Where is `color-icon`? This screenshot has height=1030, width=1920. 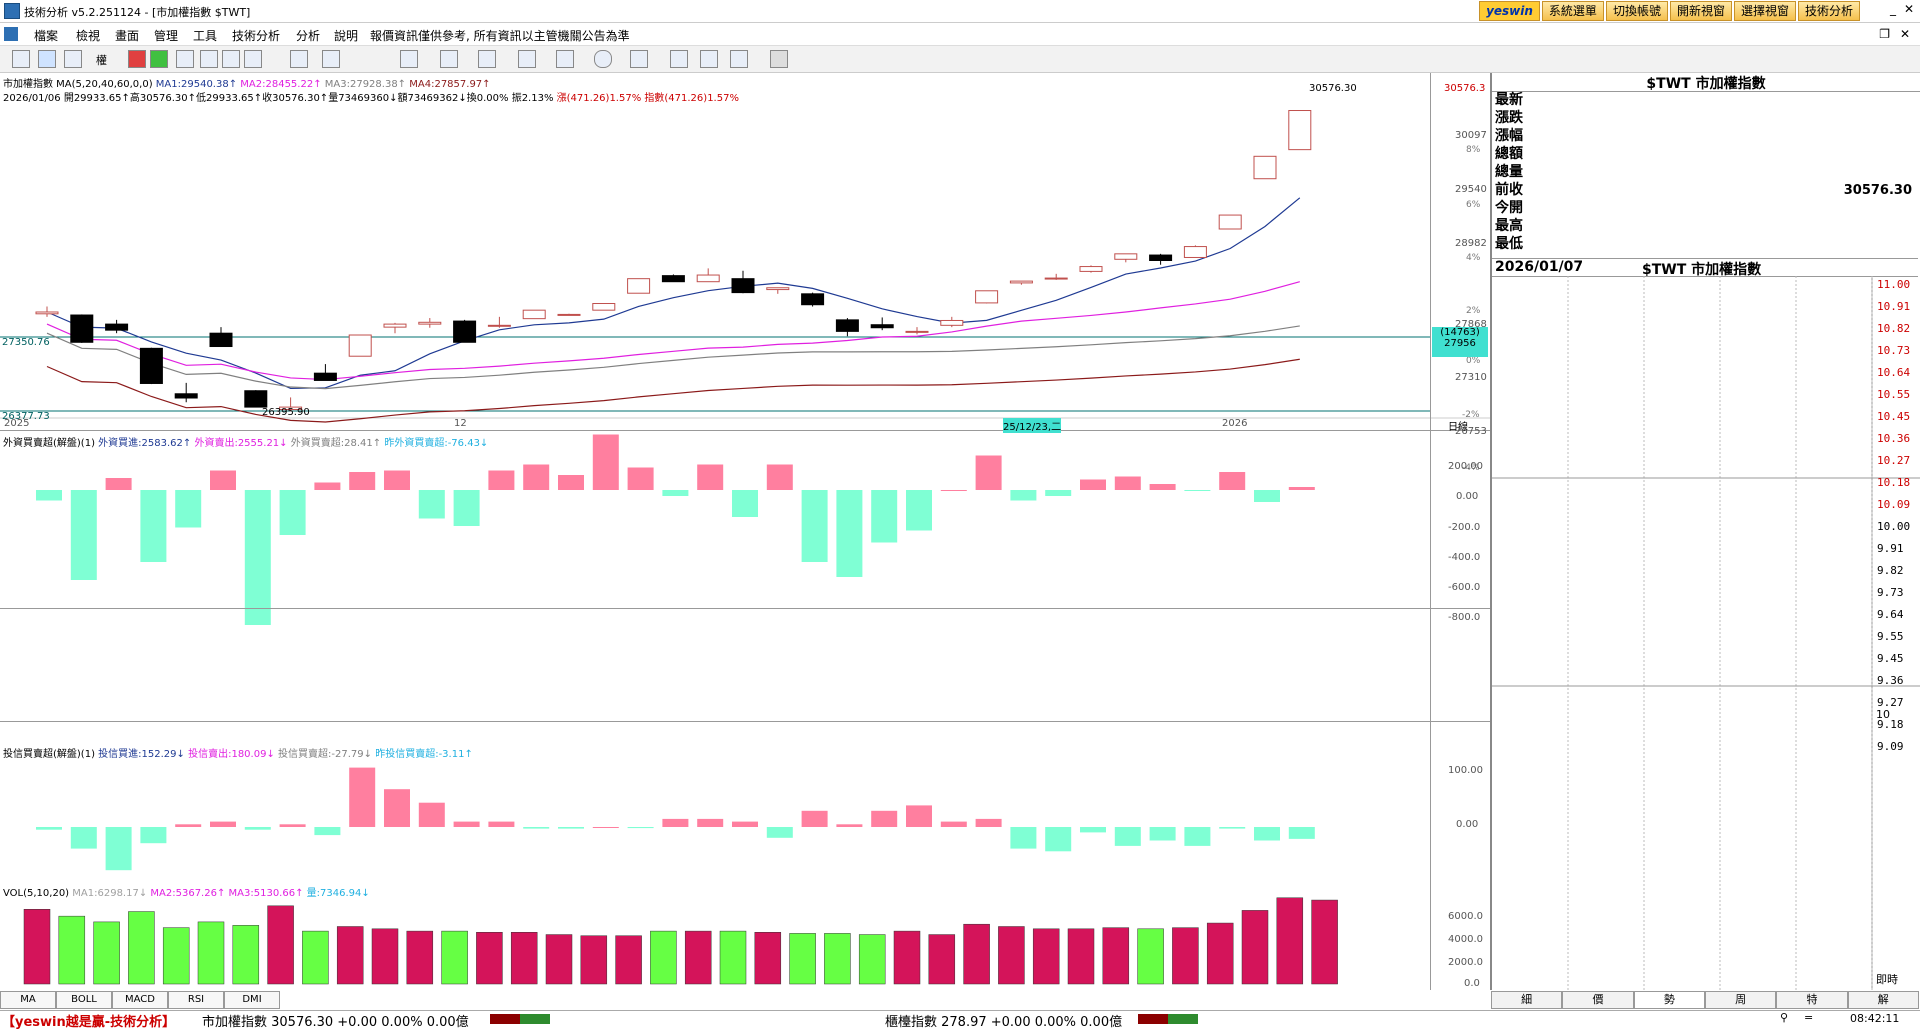
color-icon is located at coordinates (739, 59).